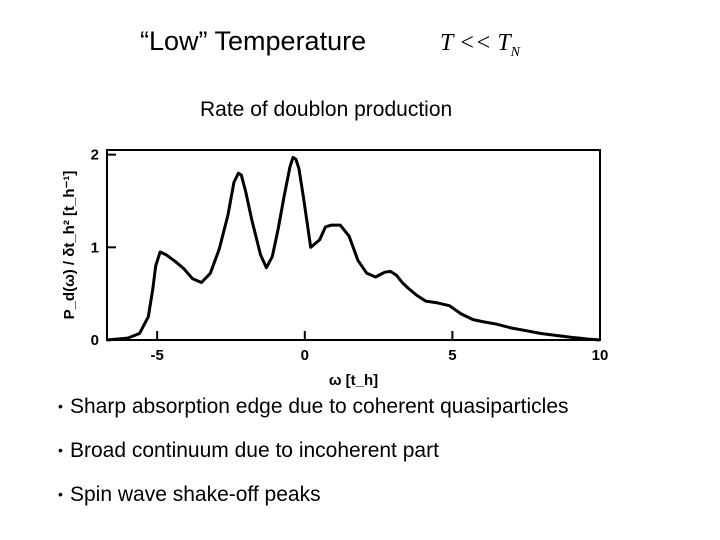 The width and height of the screenshot is (720, 540). What do you see at coordinates (353, 380) in the screenshot?
I see `x-axis-label: ω [t_h]` at bounding box center [353, 380].